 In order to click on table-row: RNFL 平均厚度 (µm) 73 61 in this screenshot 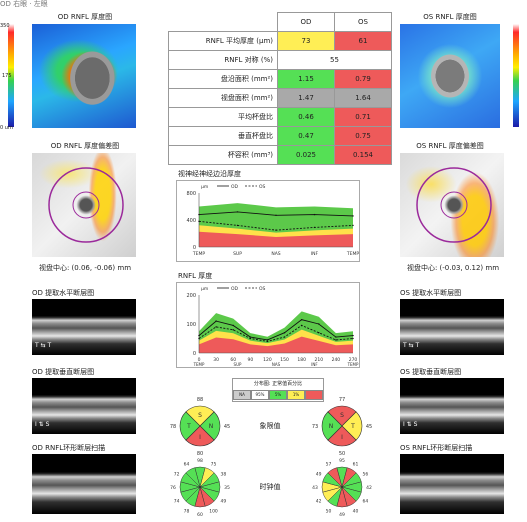, I will do `click(280, 41)`.